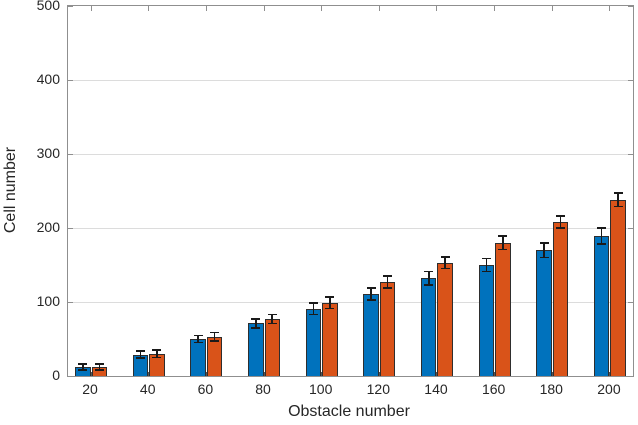 Image resolution: width=638 pixels, height=425 pixels. Describe the element at coordinates (48, 301) in the screenshot. I see `y-tick-label: 100` at that location.